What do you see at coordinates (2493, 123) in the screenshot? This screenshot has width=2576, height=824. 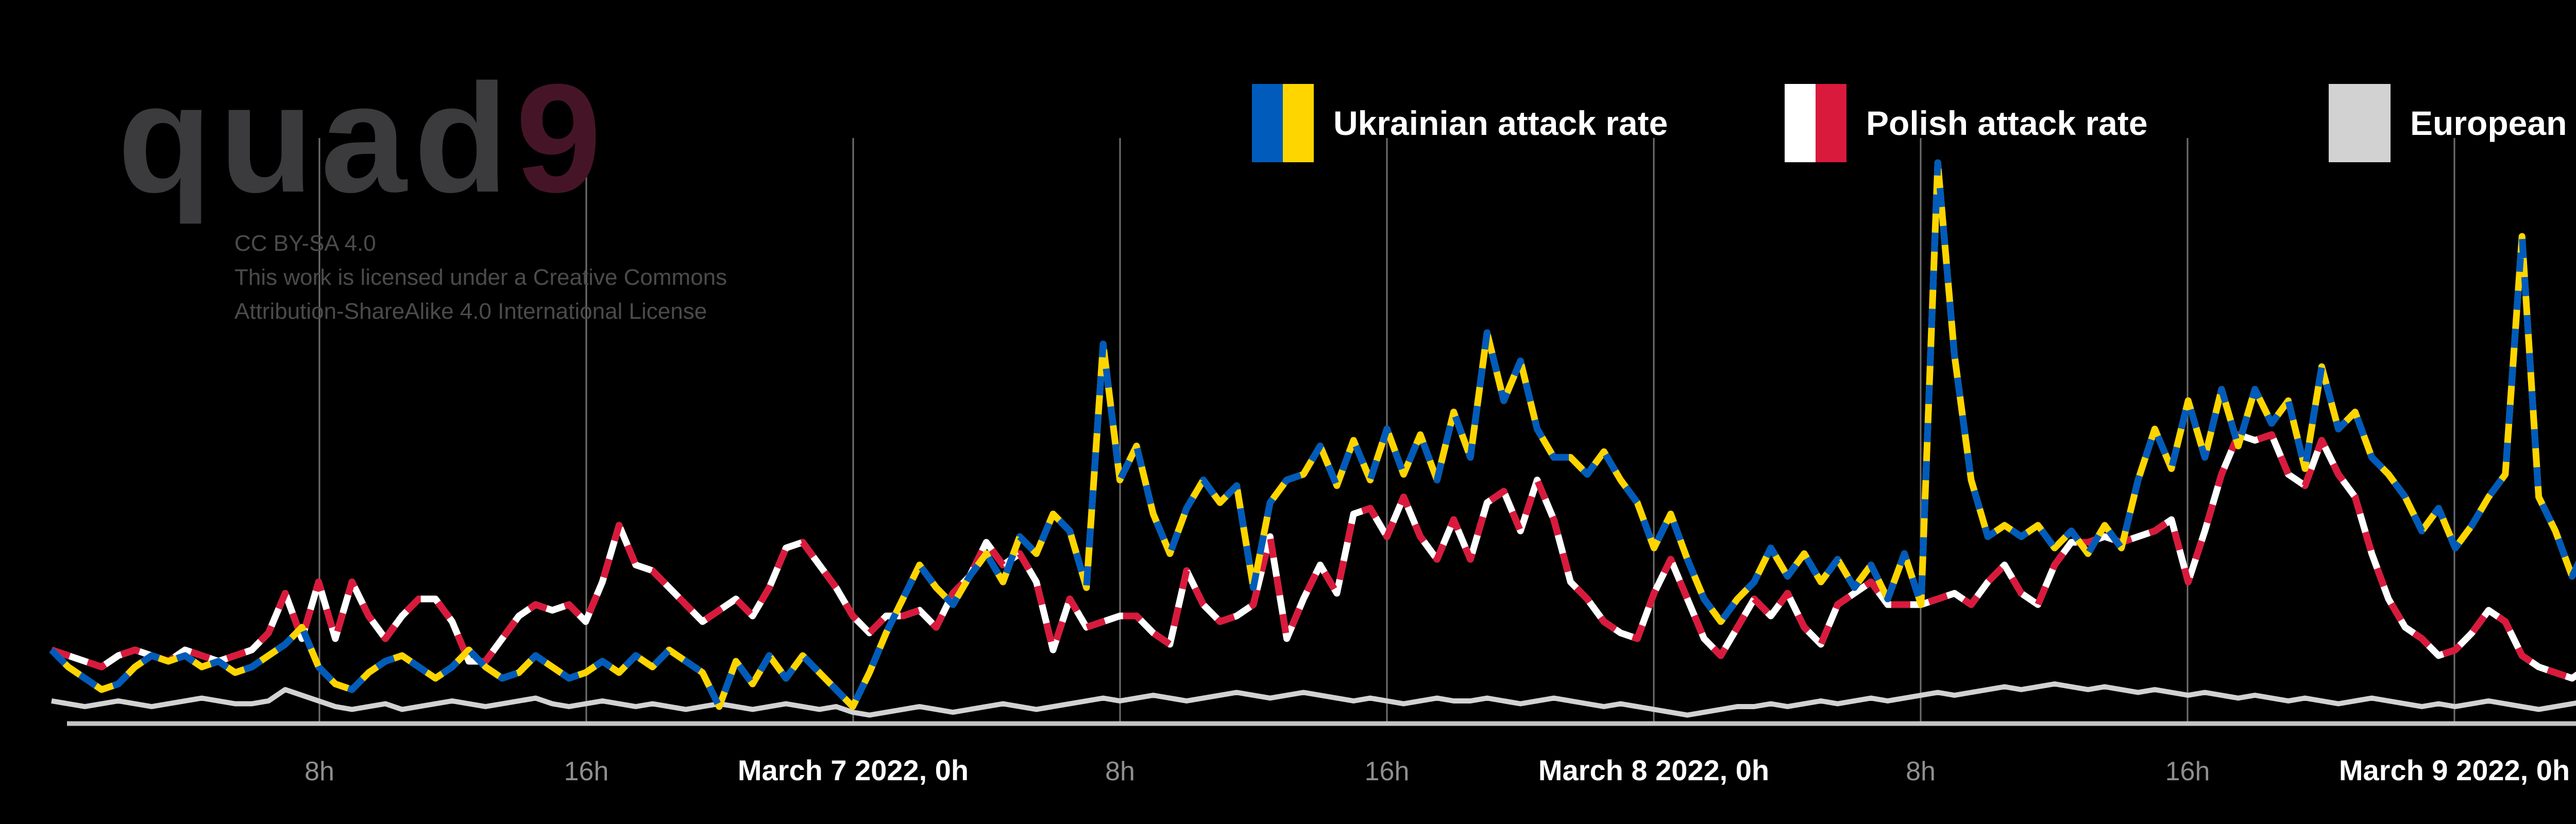 I see `legend-label: European average attack rate` at bounding box center [2493, 123].